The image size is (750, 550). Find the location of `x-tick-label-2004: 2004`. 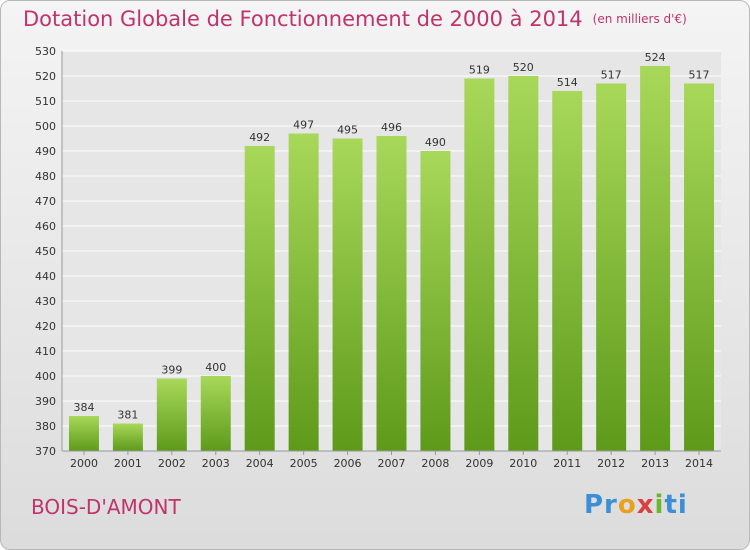

x-tick-label-2004: 2004 is located at coordinates (260, 463).